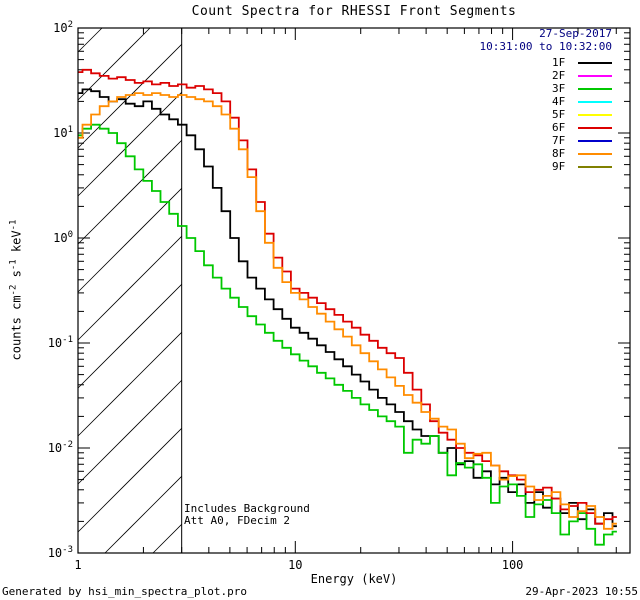 The width and height of the screenshot is (640, 600). I want to click on y-tick-label: 101, so click(63, 132).